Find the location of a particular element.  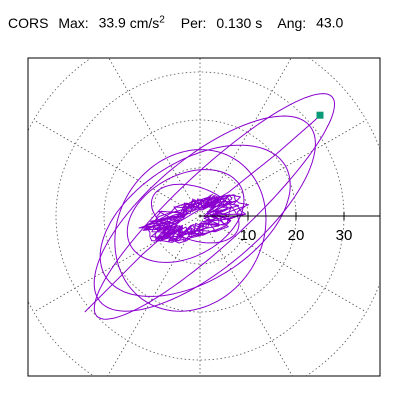

max-marker is located at coordinates (320, 115).